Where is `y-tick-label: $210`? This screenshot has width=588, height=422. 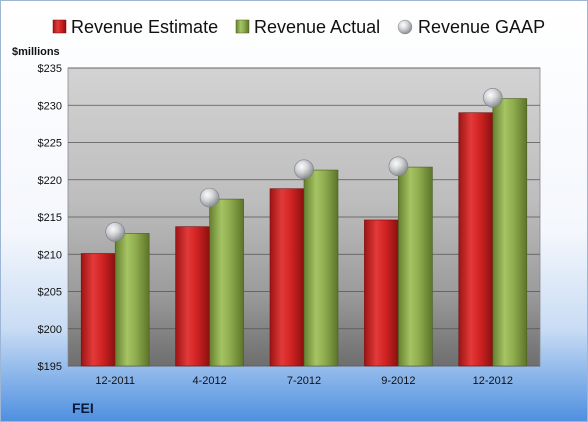 y-tick-label: $210 is located at coordinates (50, 255).